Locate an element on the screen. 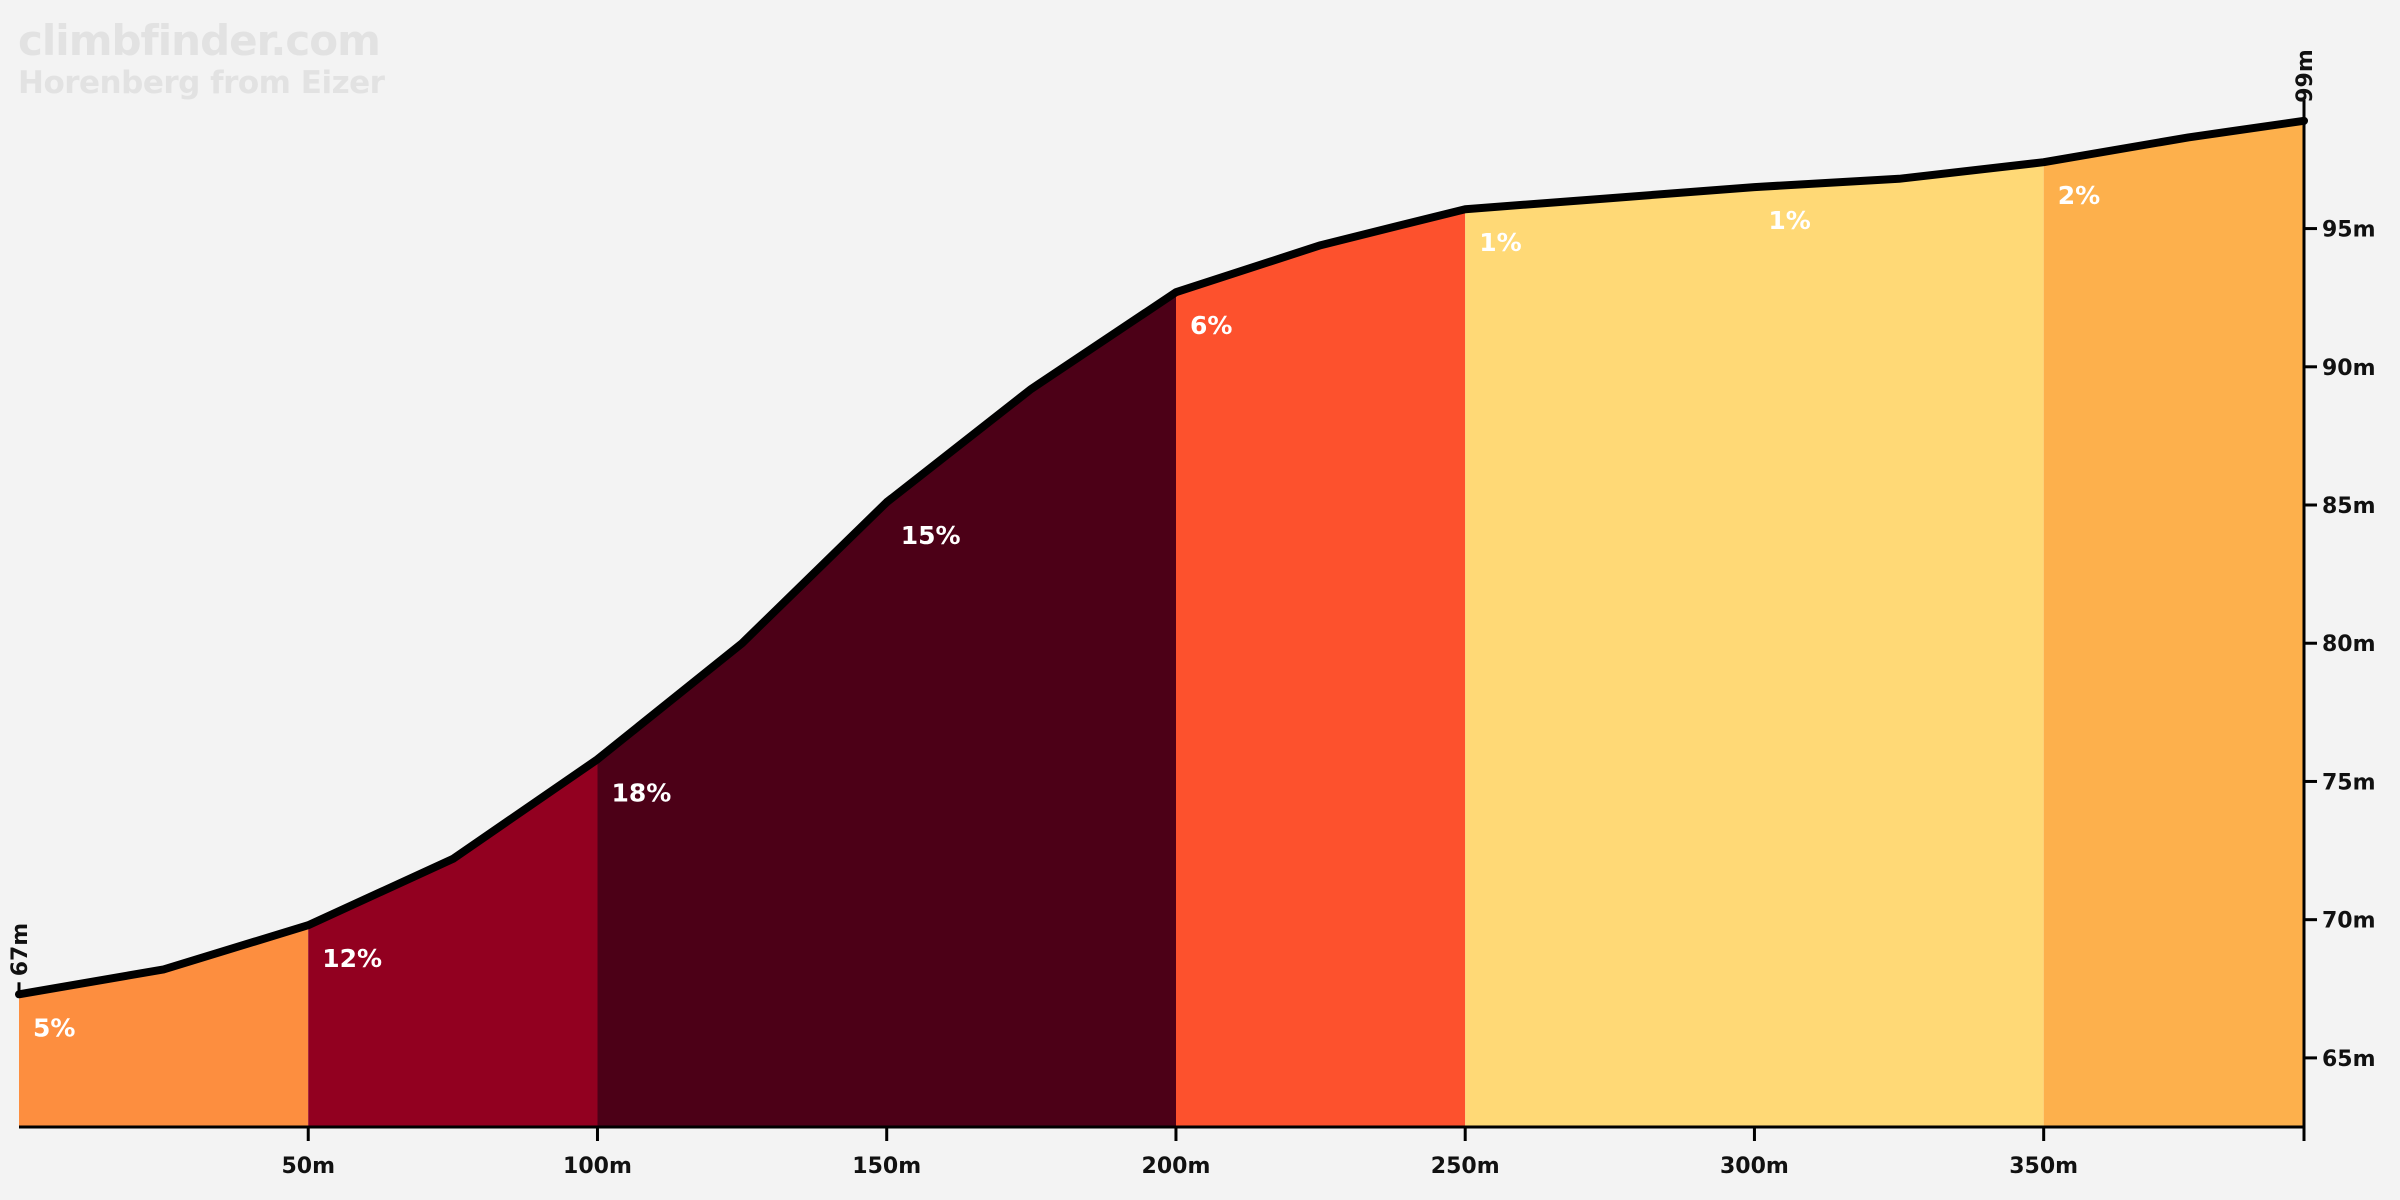 The width and height of the screenshot is (2400, 1200). x-tick-label: 100m is located at coordinates (597, 1166).